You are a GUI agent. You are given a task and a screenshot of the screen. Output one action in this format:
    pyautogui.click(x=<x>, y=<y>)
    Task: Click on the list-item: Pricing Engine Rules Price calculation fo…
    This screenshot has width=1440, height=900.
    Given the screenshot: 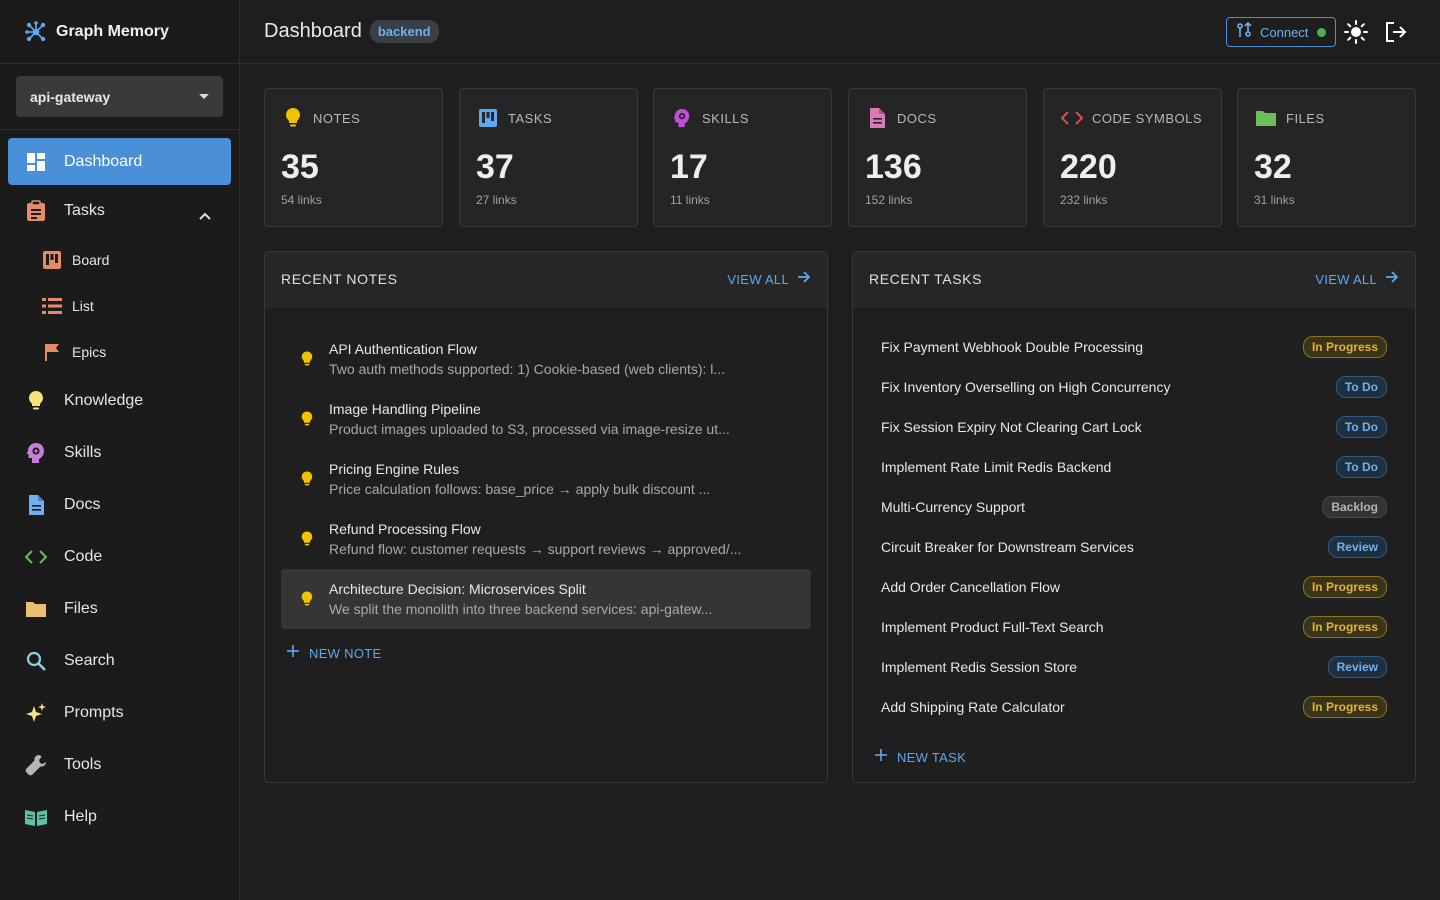 What is the action you would take?
    pyautogui.click(x=546, y=479)
    